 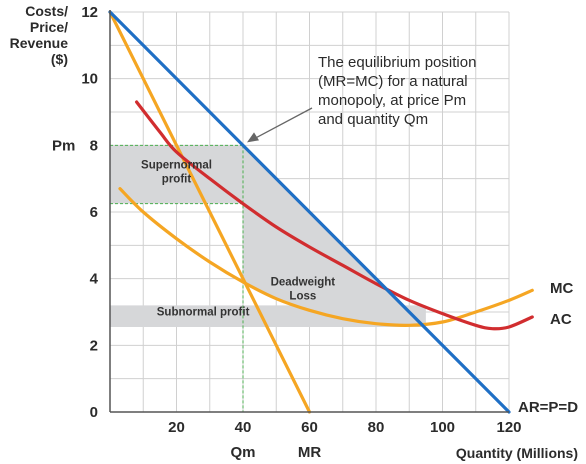 I want to click on x-tick-label: 120, so click(x=508, y=427).